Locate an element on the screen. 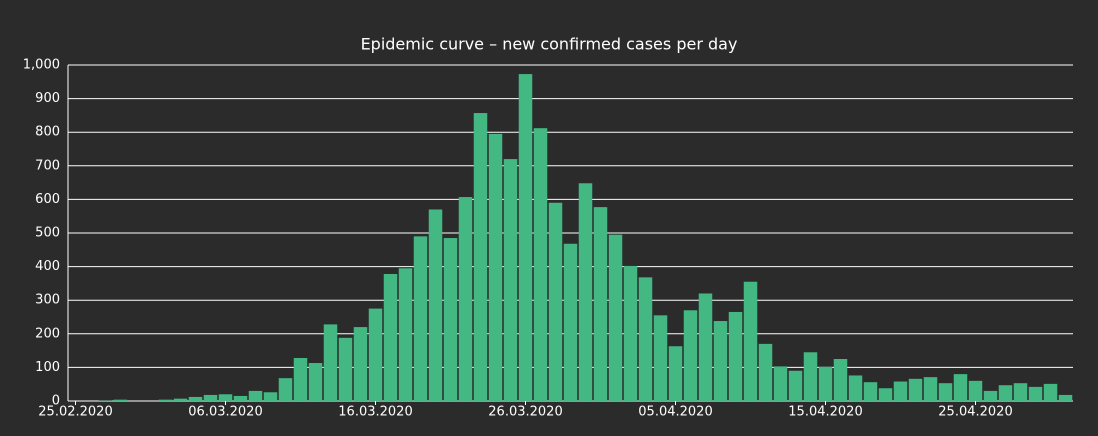 Image resolution: width=1098 pixels, height=436 pixels. y-tick-label: 800 is located at coordinates (47, 132).